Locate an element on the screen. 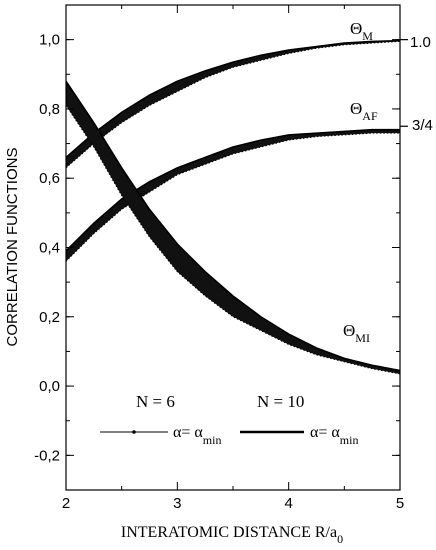 The height and width of the screenshot is (550, 436). y-tick-label: 0,2 is located at coordinates (49, 317).